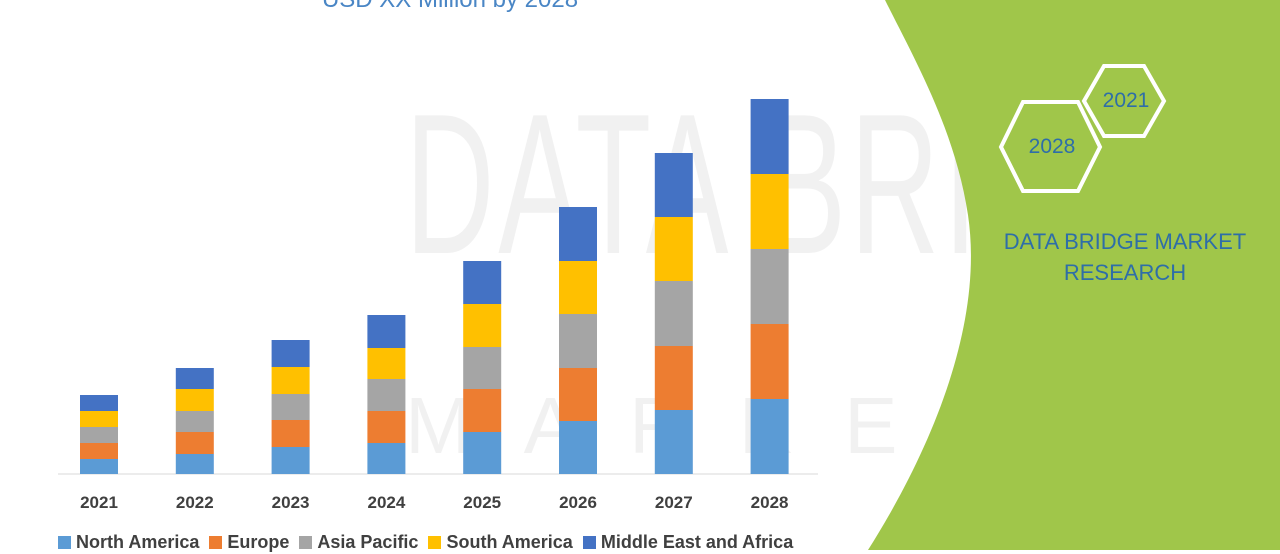 The height and width of the screenshot is (554, 1280). Describe the element at coordinates (769, 211) in the screenshot. I see `bar-south-america-2028` at that location.